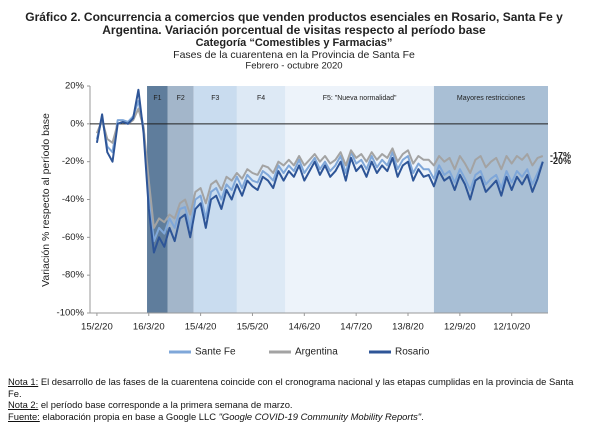 The height and width of the screenshot is (432, 589). I want to click on y-tick-label: -60%, so click(73, 237).